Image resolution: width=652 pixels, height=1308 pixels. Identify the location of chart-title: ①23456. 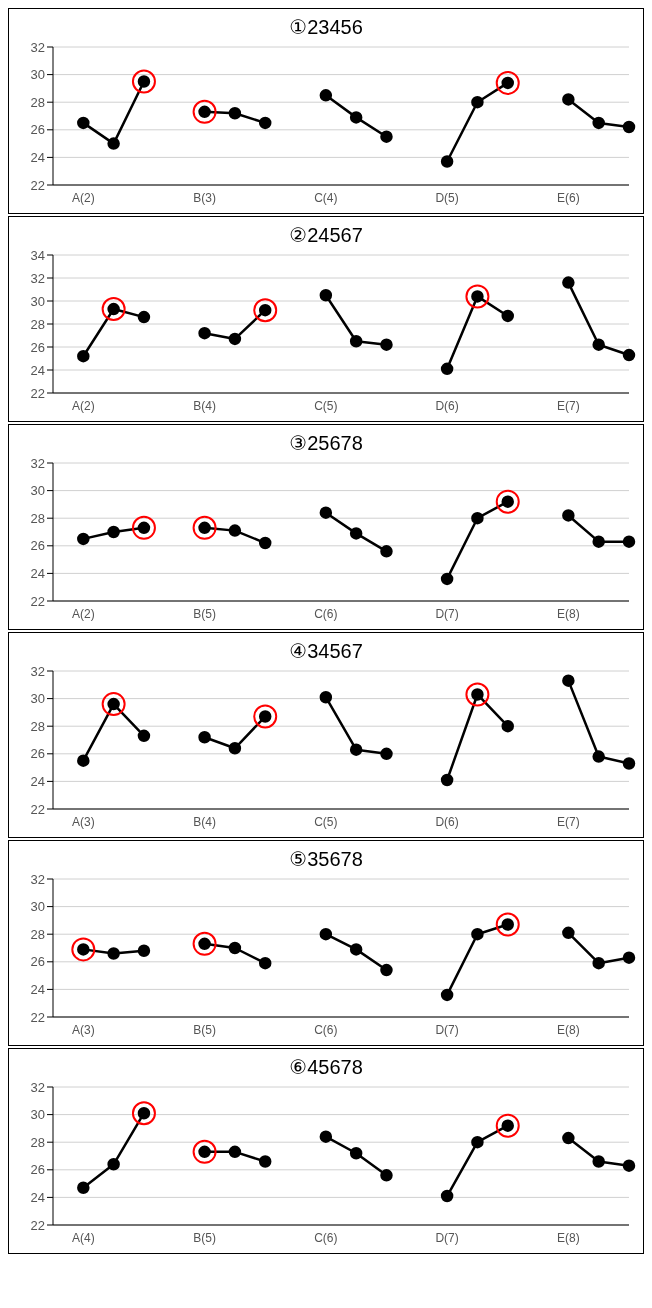
(326, 27).